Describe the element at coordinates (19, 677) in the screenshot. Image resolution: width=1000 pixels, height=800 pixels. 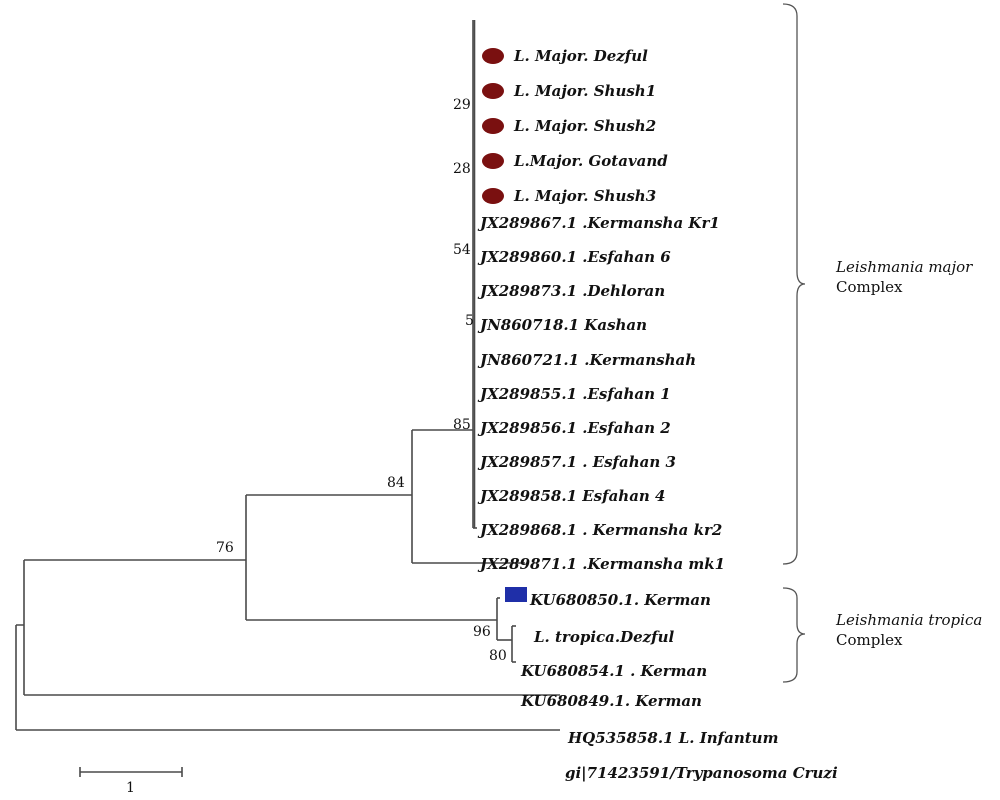
I see `root-branch` at that location.